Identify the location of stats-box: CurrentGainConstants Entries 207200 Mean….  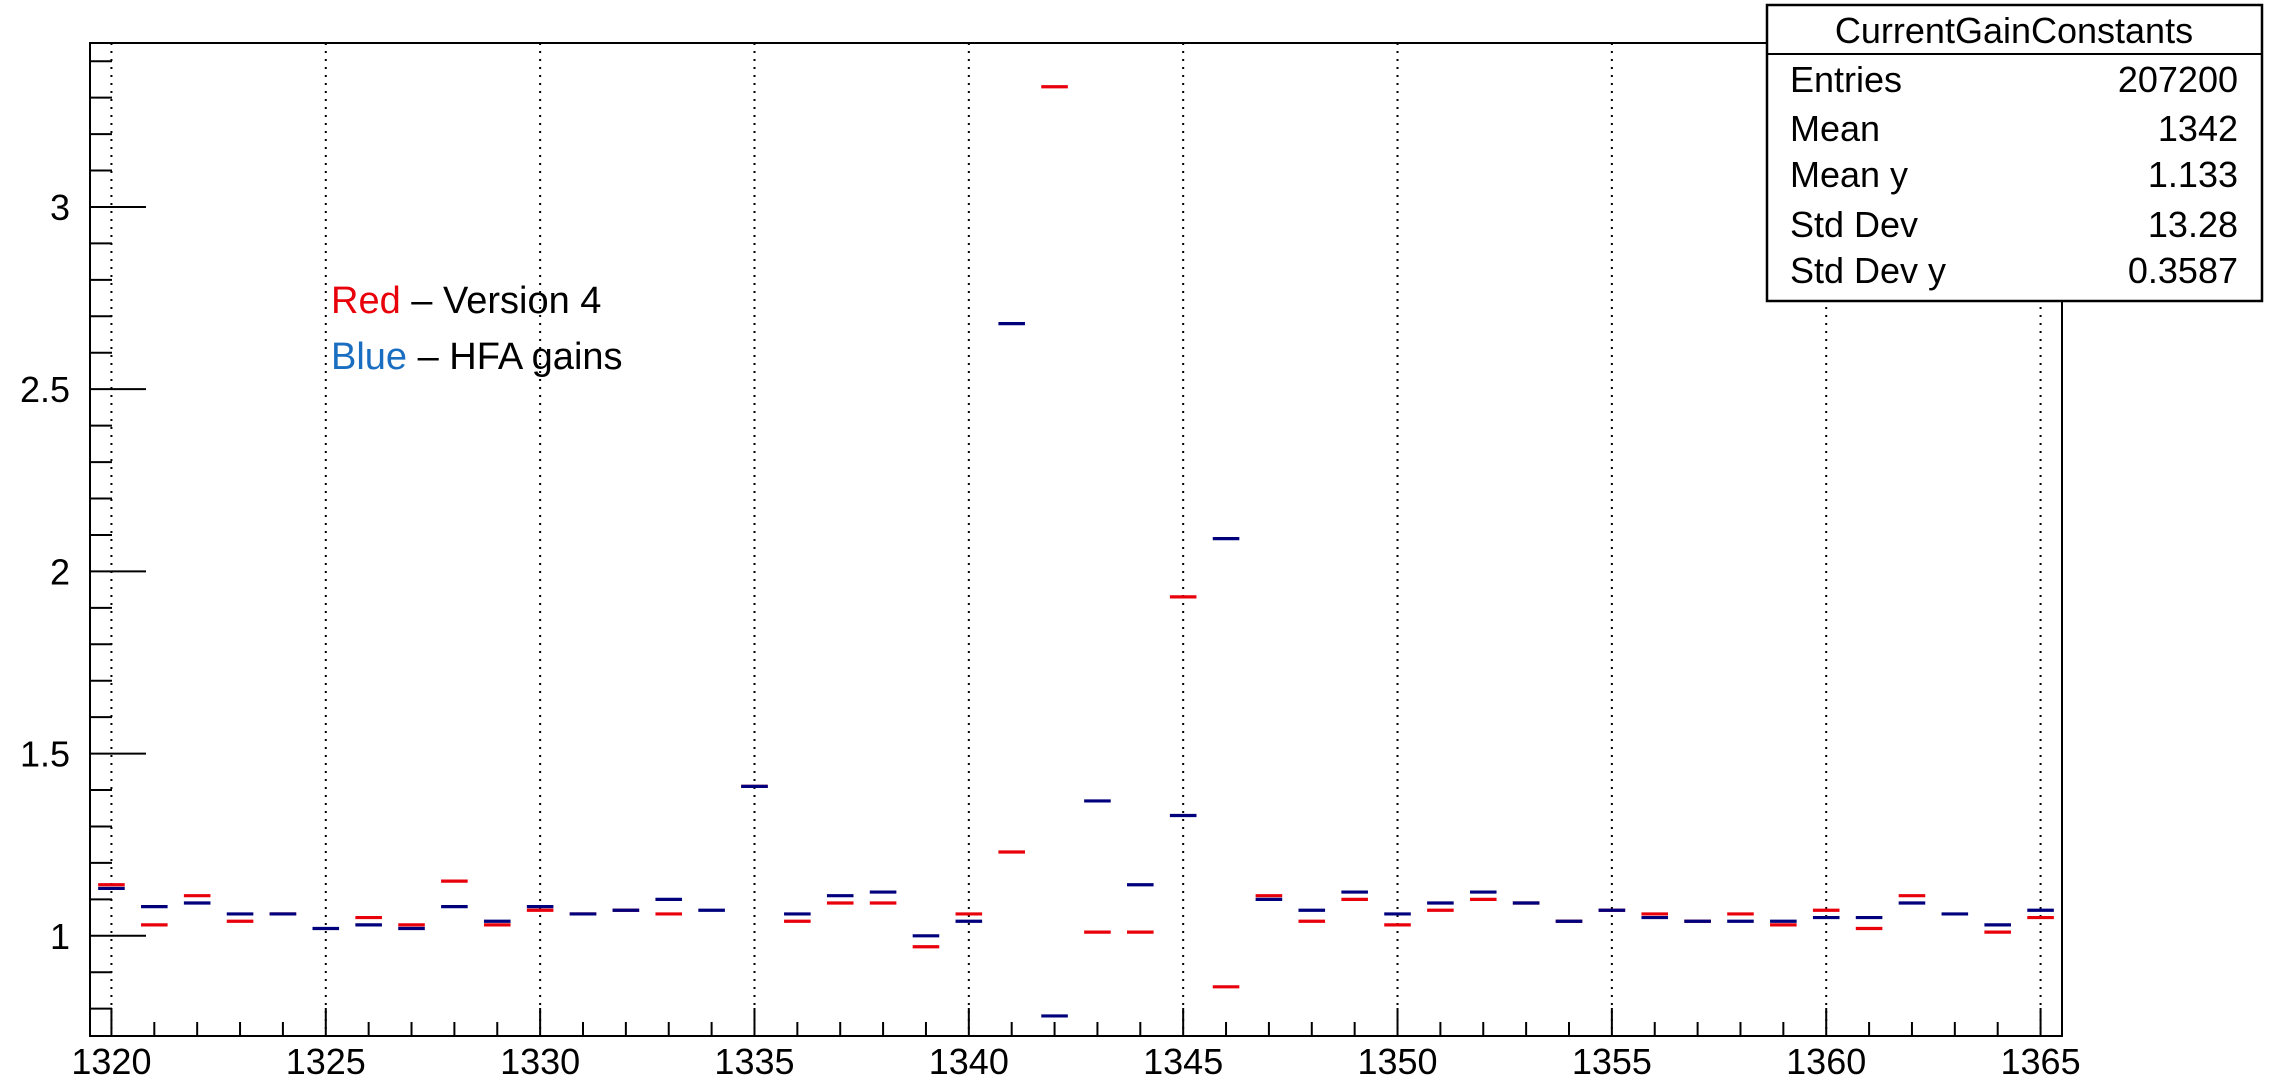
(2014, 153).